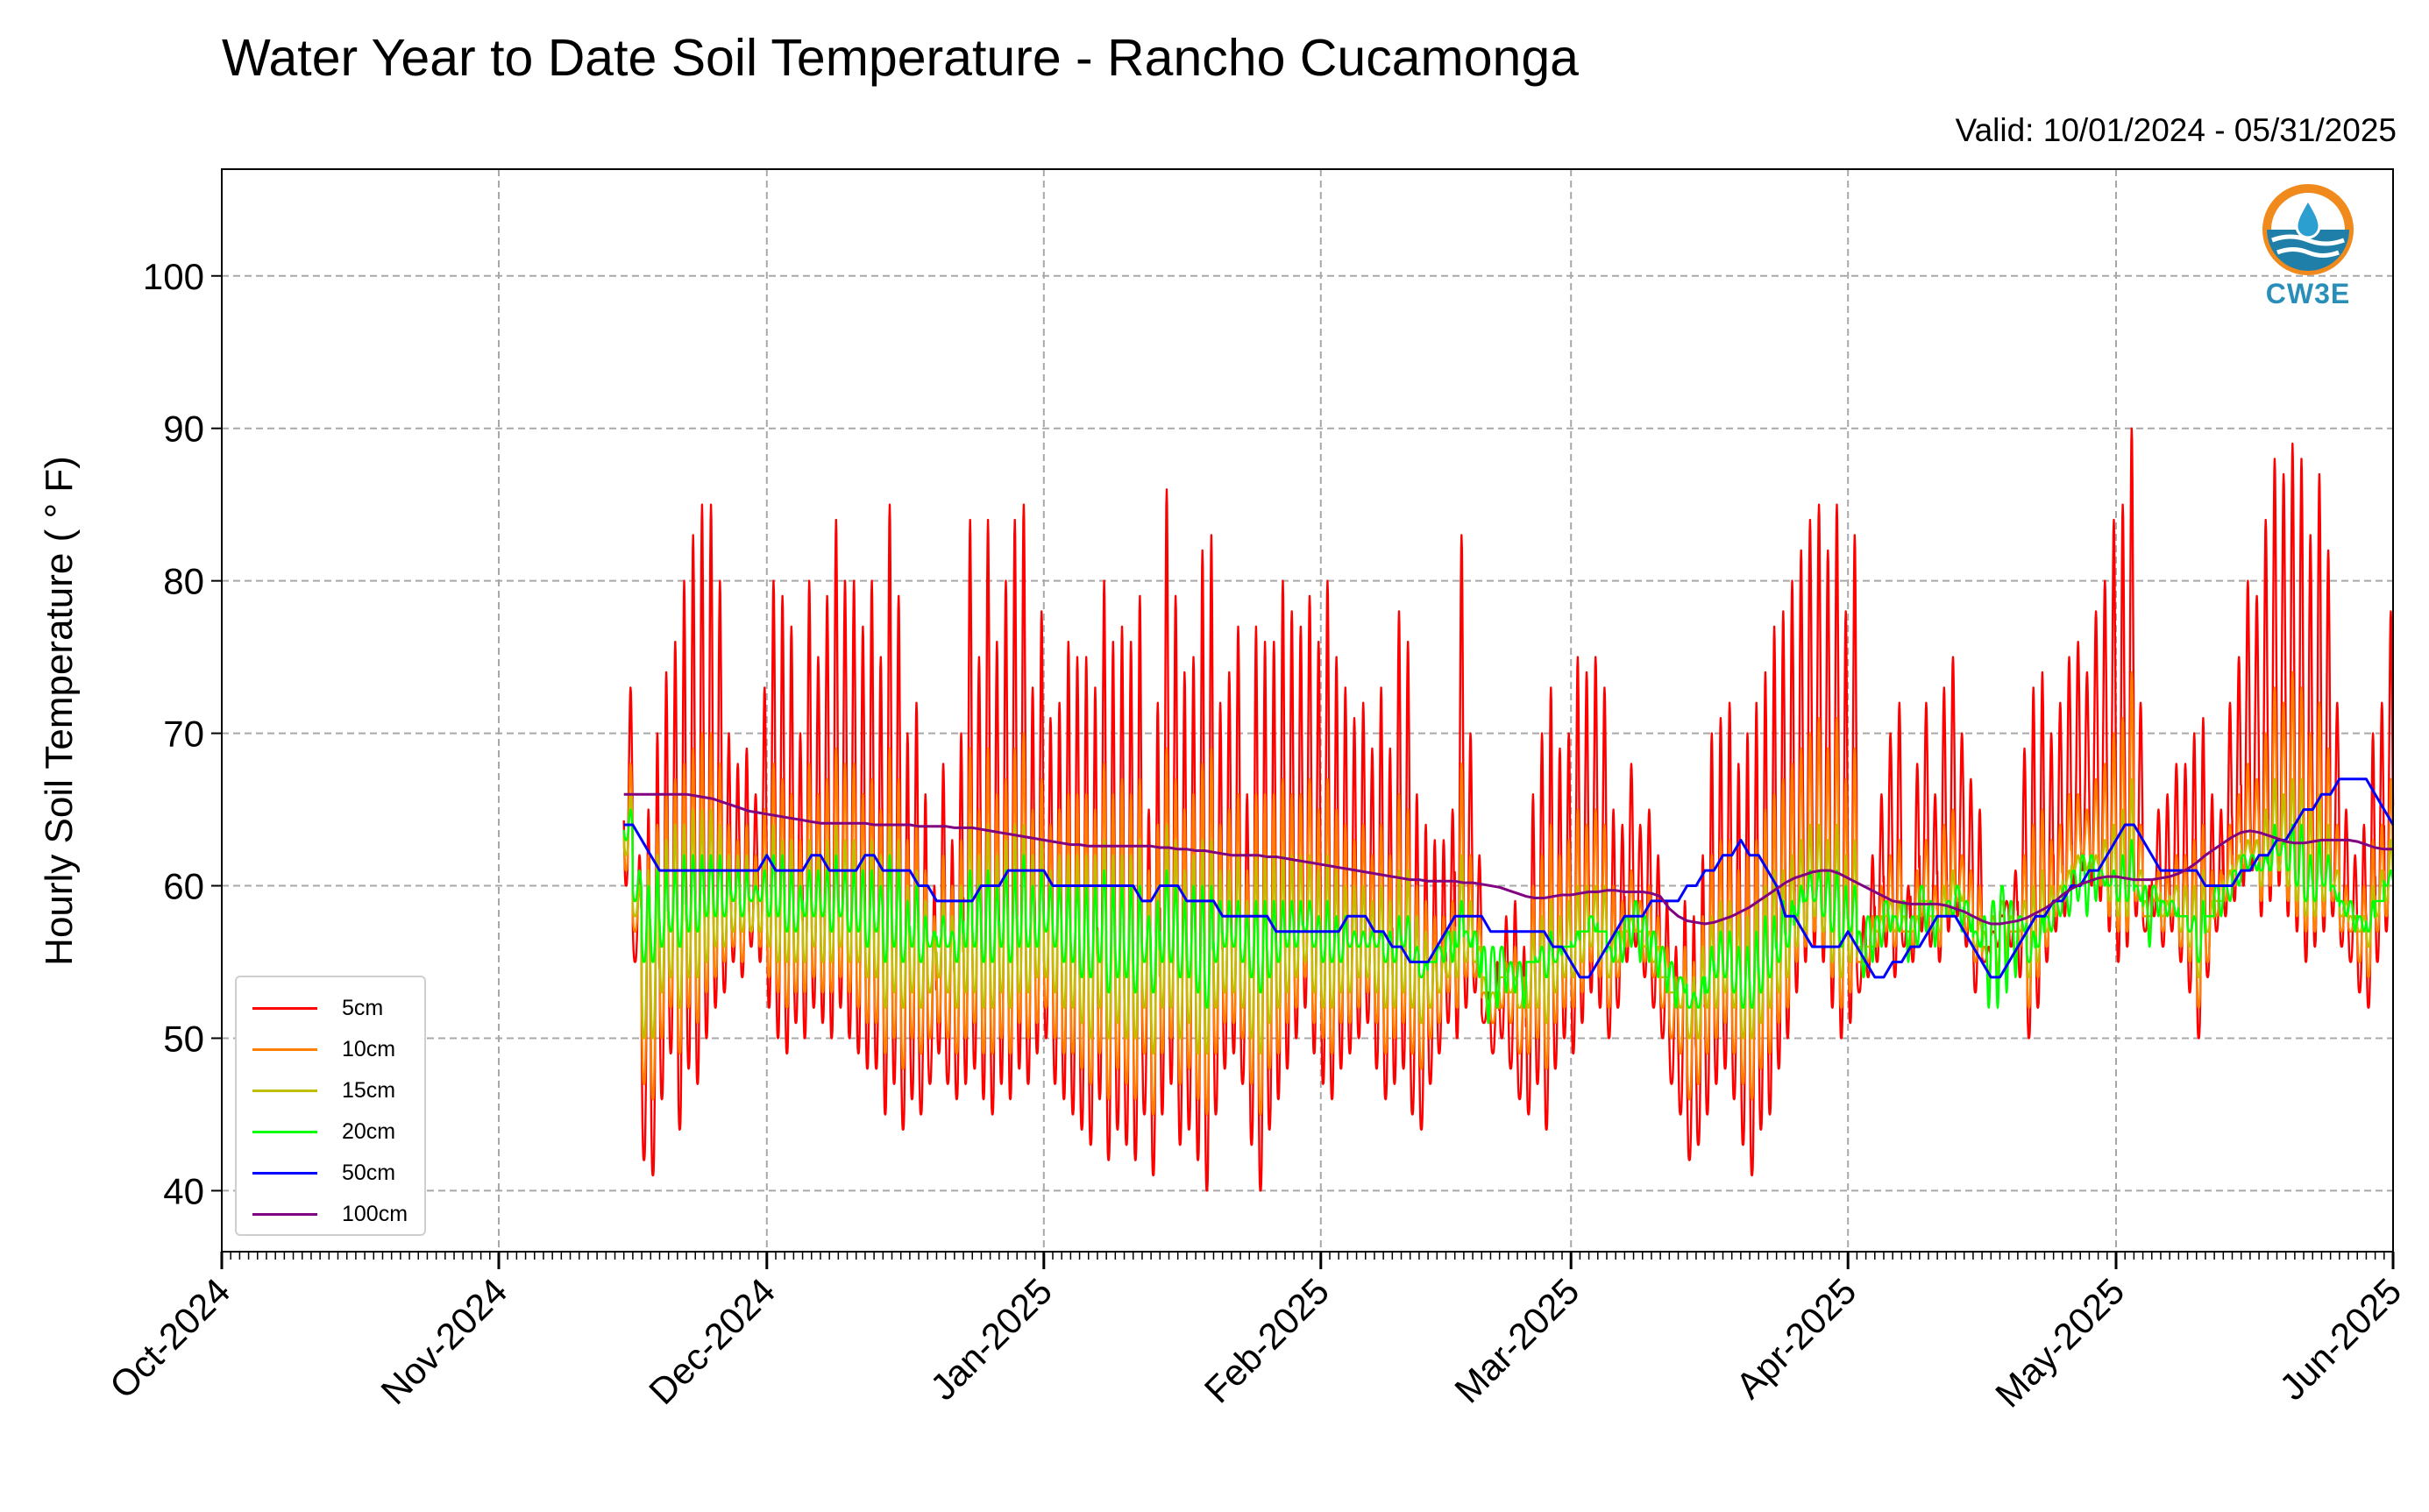  What do you see at coordinates (2059, 1342) in the screenshot?
I see `x-tick-label: May-2025` at bounding box center [2059, 1342].